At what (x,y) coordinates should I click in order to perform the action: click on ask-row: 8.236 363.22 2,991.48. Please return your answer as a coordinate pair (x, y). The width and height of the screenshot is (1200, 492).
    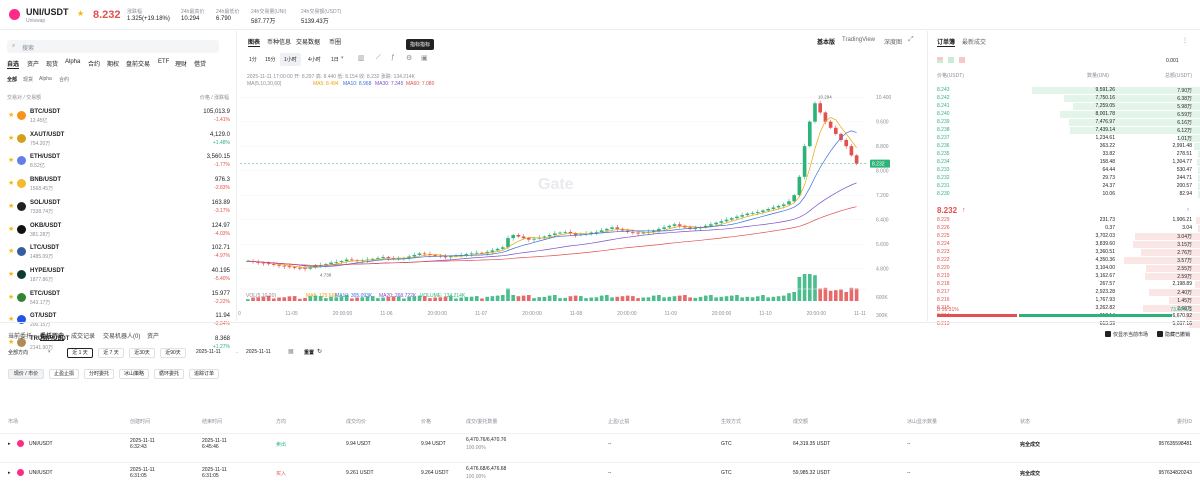
    Looking at the image, I should click on (1064, 146).